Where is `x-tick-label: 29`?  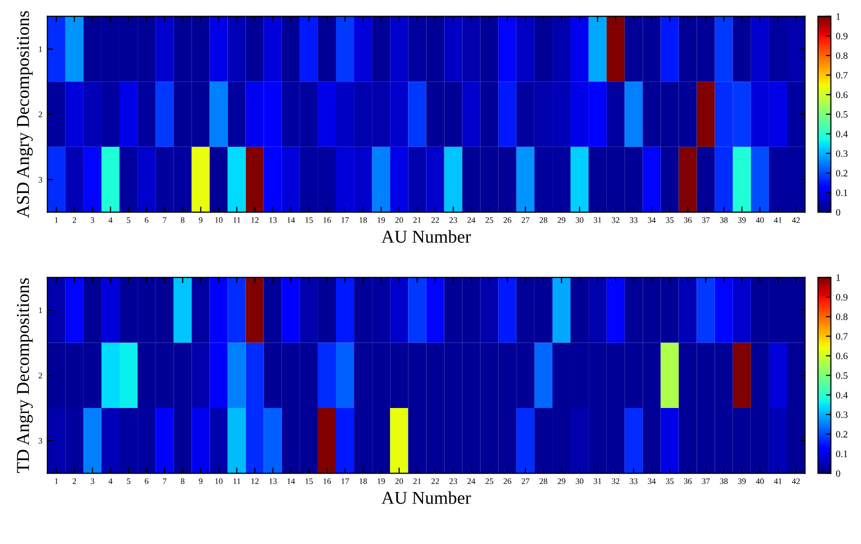 x-tick-label: 29 is located at coordinates (562, 481).